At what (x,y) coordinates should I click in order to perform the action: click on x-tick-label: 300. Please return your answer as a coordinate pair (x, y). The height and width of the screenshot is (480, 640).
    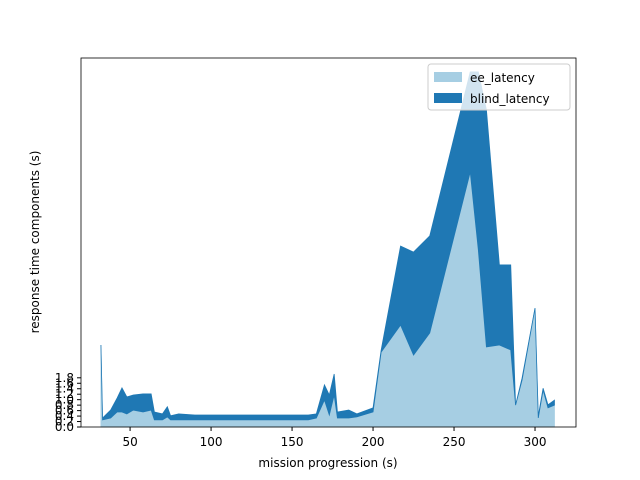
    Looking at the image, I should click on (535, 442).